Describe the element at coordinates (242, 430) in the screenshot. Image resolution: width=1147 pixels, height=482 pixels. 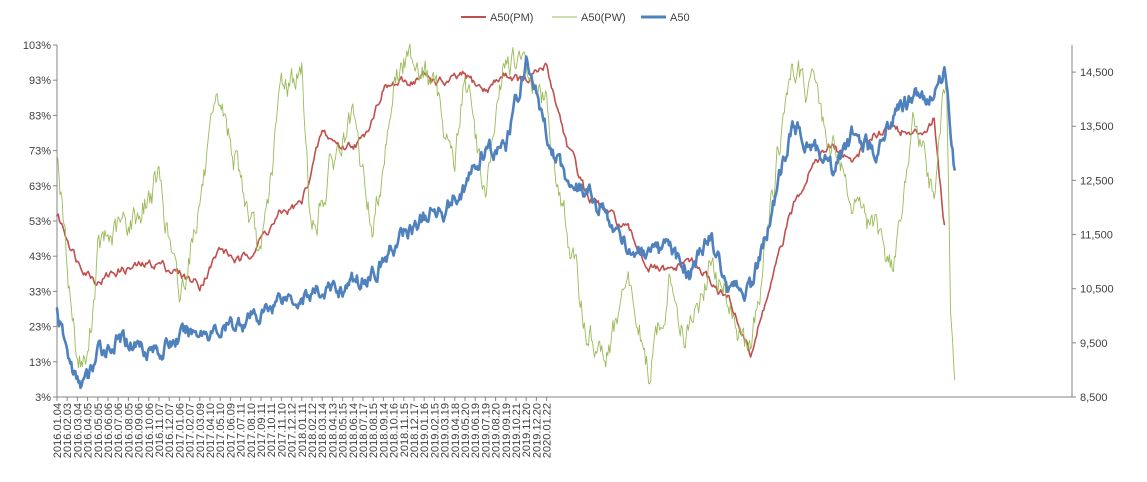
I see `x-tick-label: 2017.07.11` at that location.